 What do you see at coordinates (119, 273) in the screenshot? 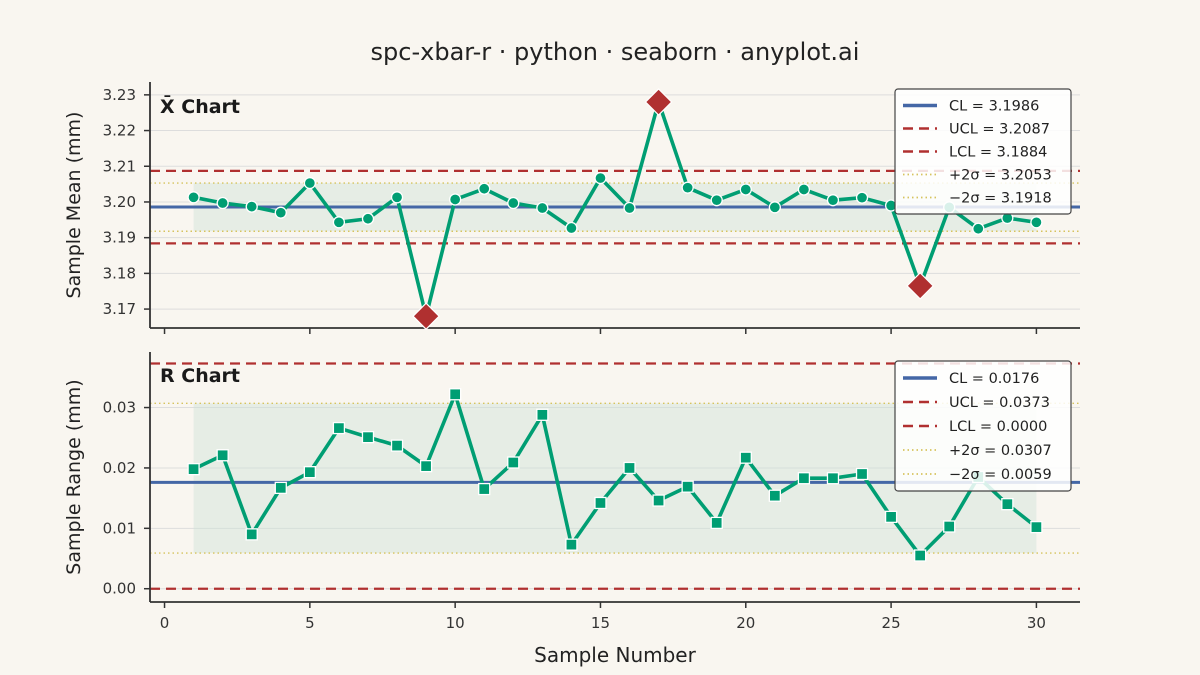
I see `y-tick-label: 3.18` at bounding box center [119, 273].